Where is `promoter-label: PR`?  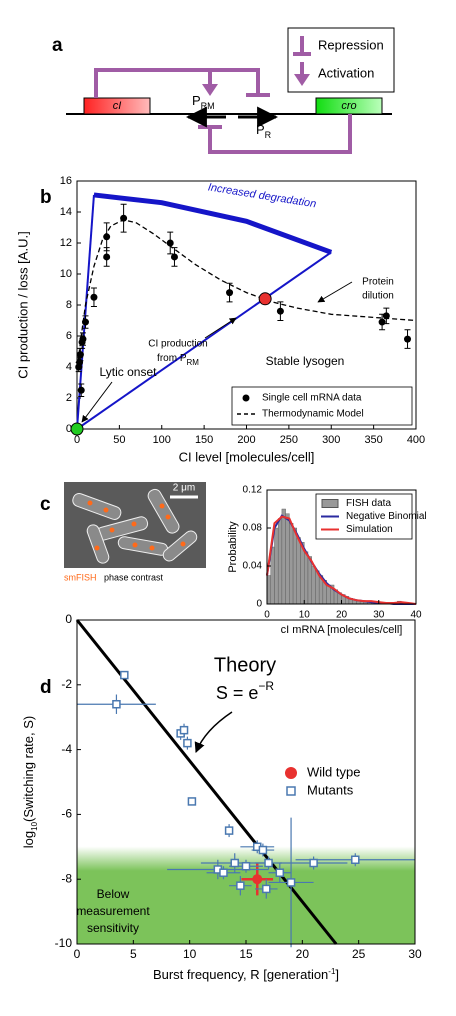
promoter-label: PR is located at coordinates (264, 131).